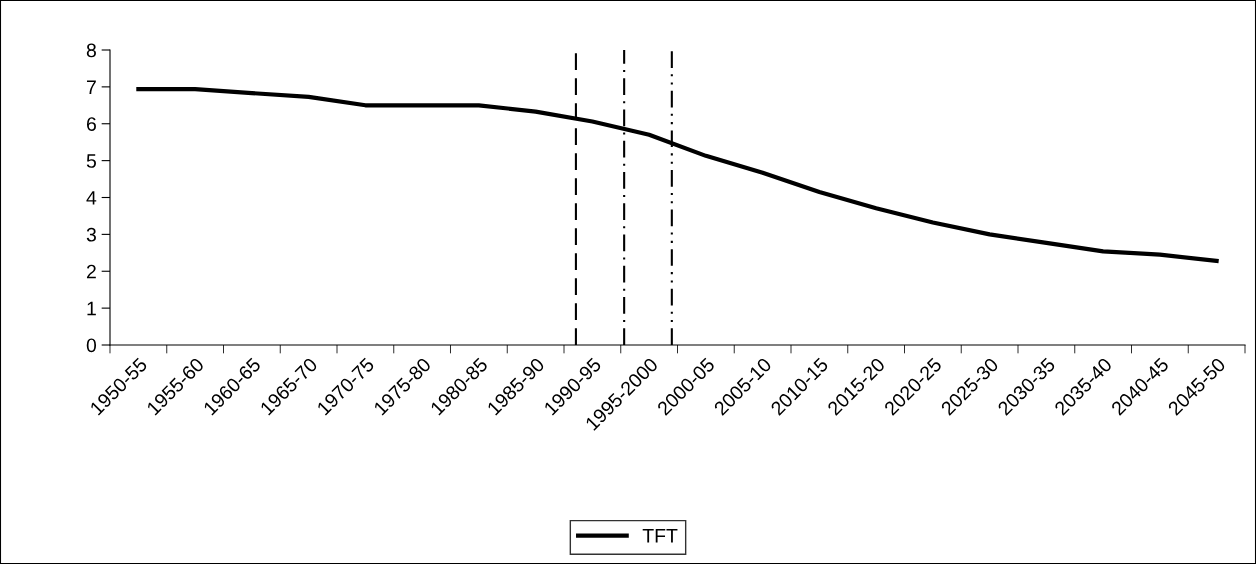 Image resolution: width=1256 pixels, height=564 pixels. What do you see at coordinates (660, 536) in the screenshot?
I see `legend-label: TFT` at bounding box center [660, 536].